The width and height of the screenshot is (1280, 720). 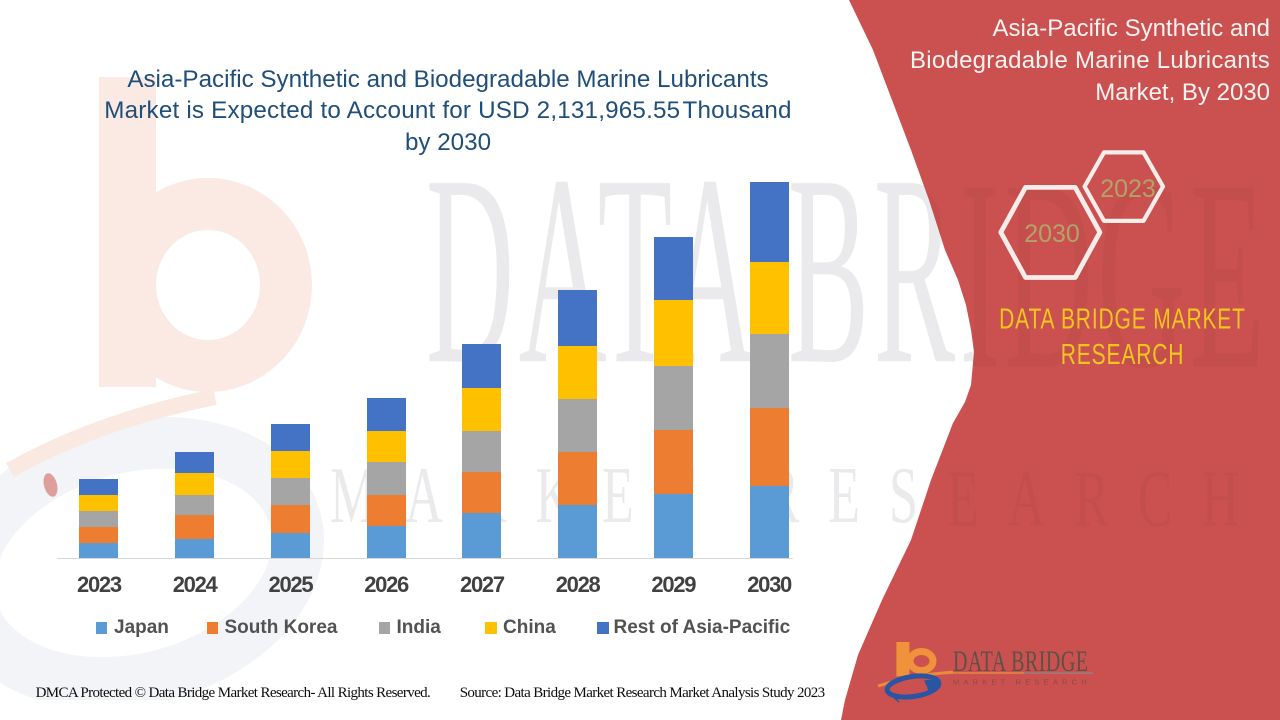 What do you see at coordinates (1022, 681) in the screenshot?
I see `svg-text: MARKET RESEARCH` at bounding box center [1022, 681].